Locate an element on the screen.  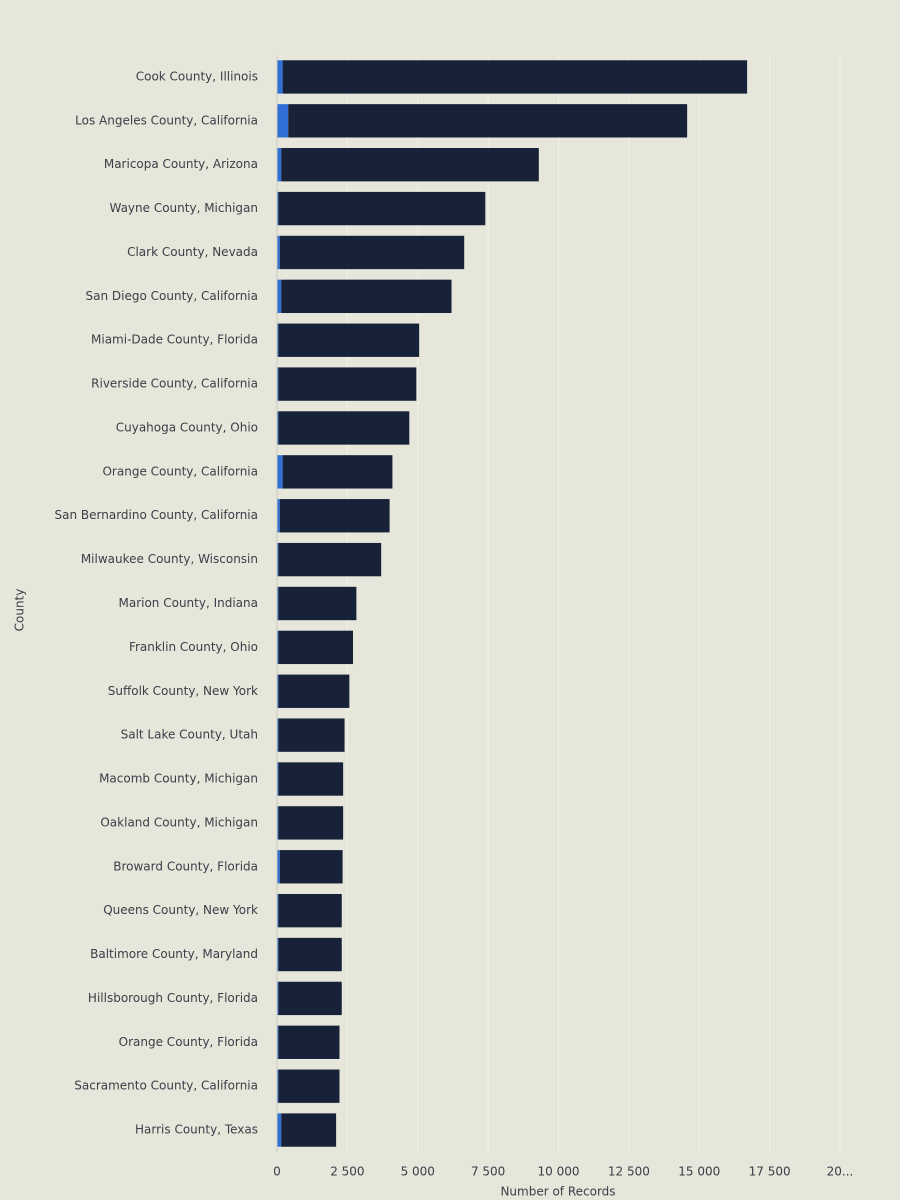
y-tick-label: Milwaukee County, Wisconsin is located at coordinates (169, 559).